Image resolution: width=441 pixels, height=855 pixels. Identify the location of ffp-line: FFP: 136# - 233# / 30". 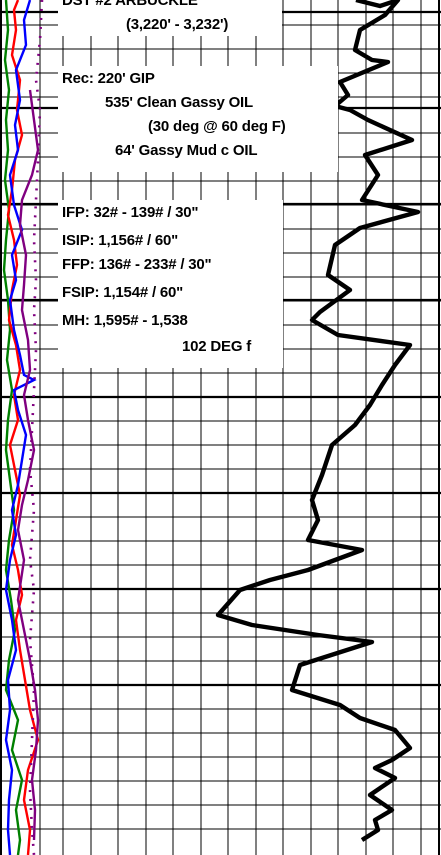
(137, 264).